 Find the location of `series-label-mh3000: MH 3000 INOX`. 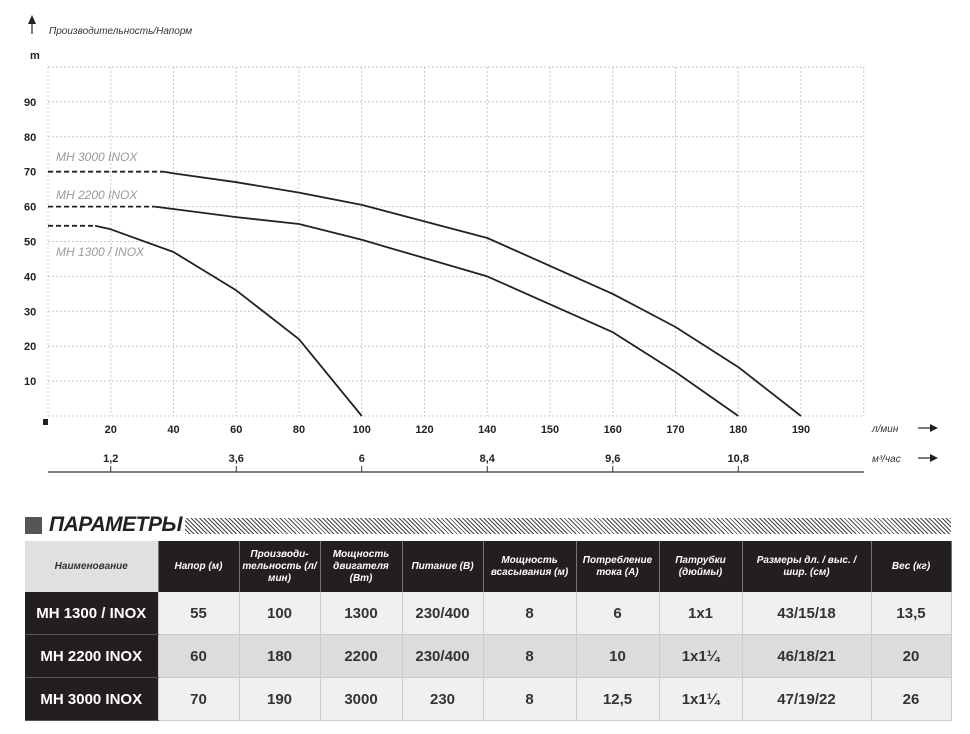

series-label-mh3000: MH 3000 INOX is located at coordinates (97, 157).